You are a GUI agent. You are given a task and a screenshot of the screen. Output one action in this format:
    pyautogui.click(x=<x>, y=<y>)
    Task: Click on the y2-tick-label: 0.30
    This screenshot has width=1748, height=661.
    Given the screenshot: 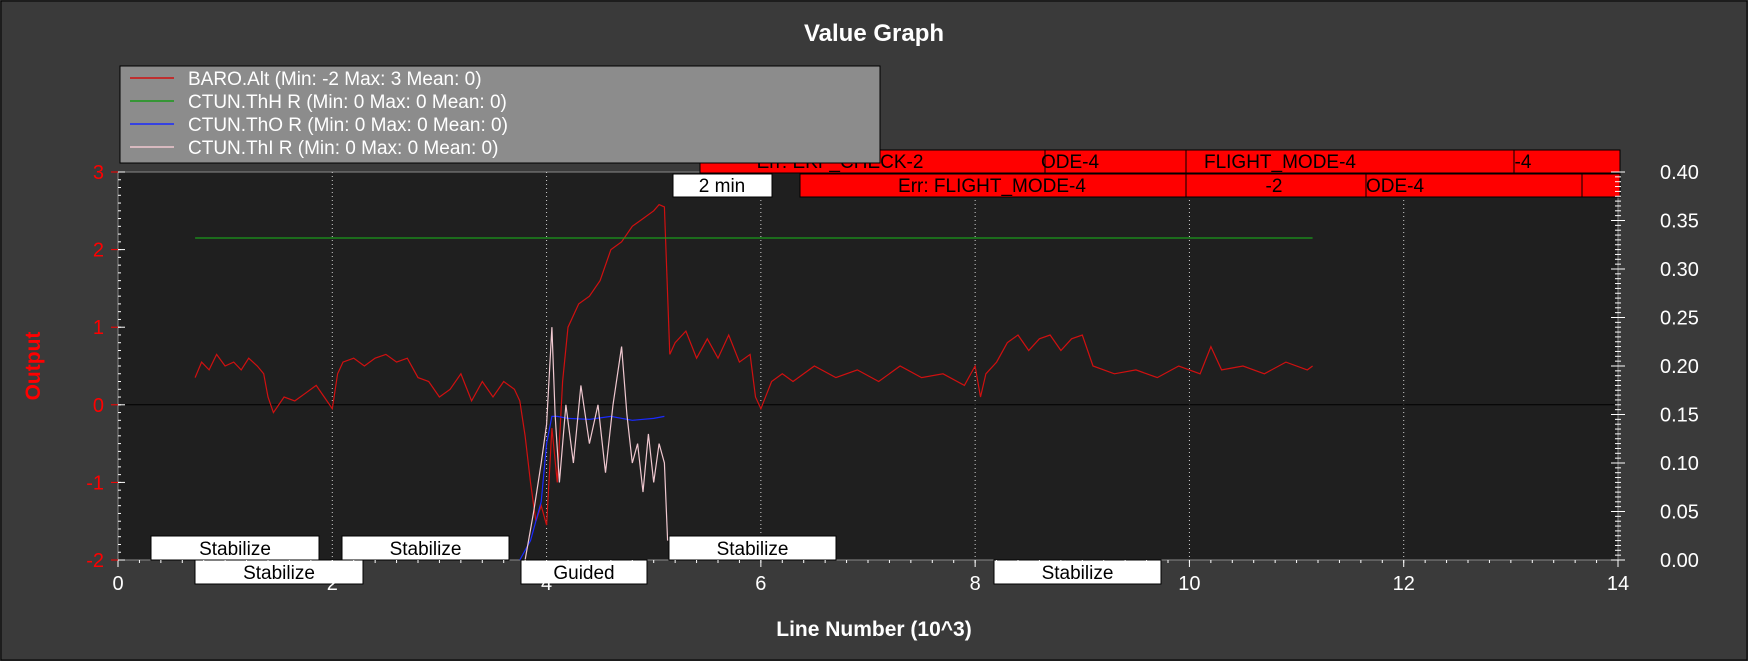 What is the action you would take?
    pyautogui.click(x=1679, y=270)
    